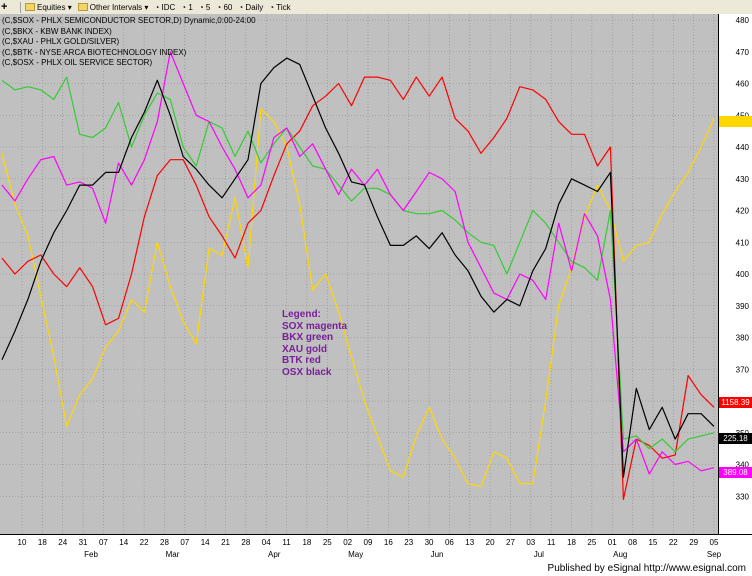 The width and height of the screenshot is (752, 576). Describe the element at coordinates (408, 542) in the screenshot. I see `x-tick-label: 23` at that location.